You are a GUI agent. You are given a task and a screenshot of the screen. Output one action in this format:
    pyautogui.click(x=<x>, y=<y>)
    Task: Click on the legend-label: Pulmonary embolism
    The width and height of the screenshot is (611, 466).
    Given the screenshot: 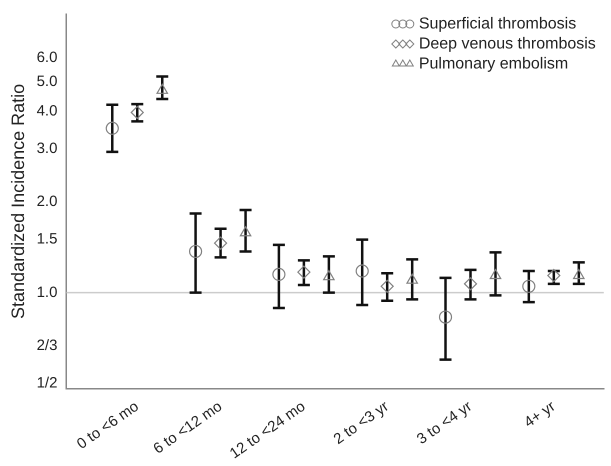 What is the action you would take?
    pyautogui.click(x=493, y=63)
    